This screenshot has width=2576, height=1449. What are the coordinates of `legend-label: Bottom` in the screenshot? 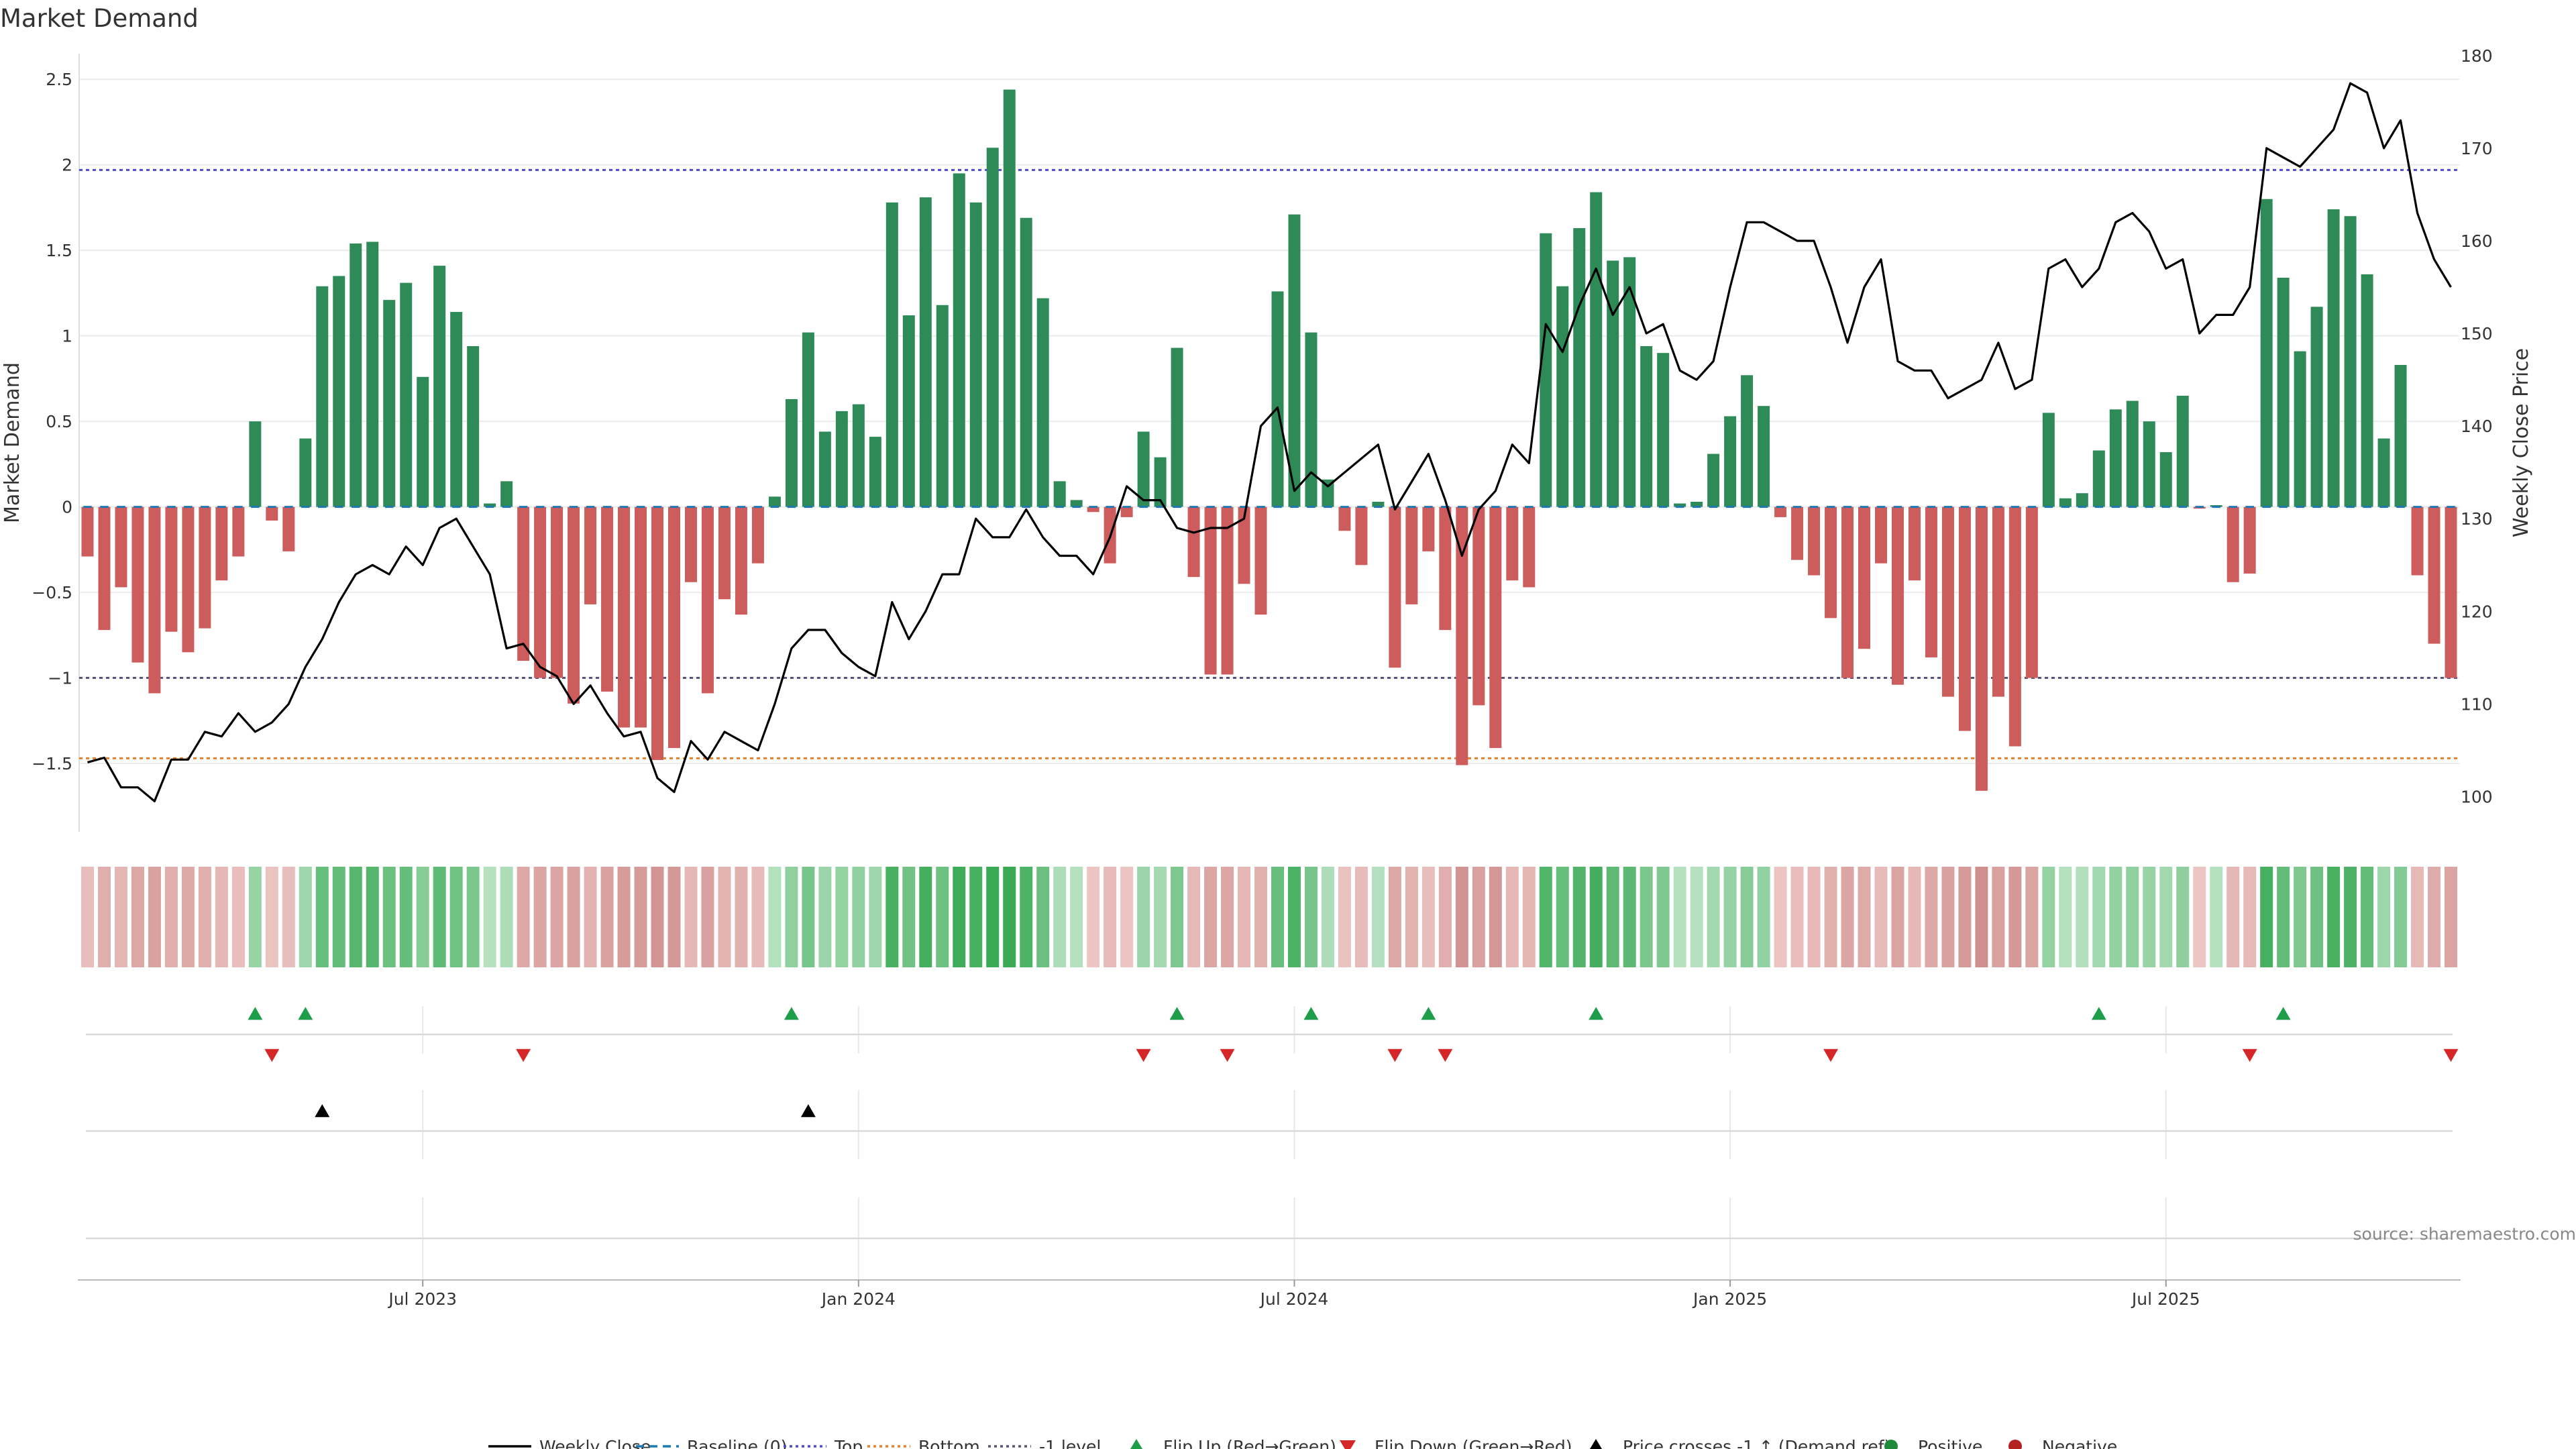 It's located at (949, 1443).